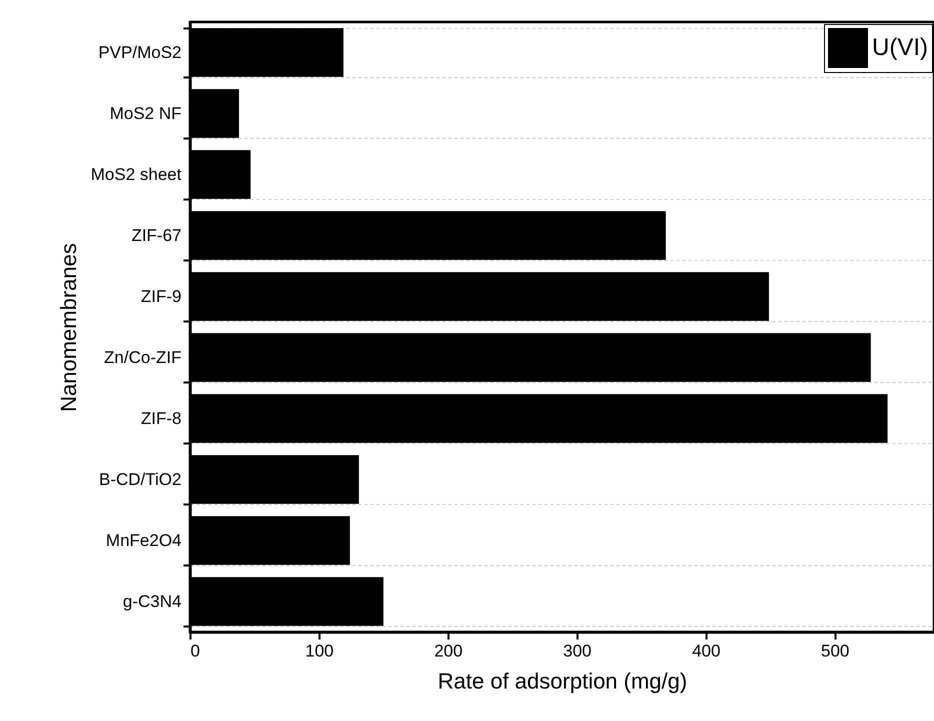 This screenshot has width=934, height=721. What do you see at coordinates (448, 651) in the screenshot?
I see `x-tick-label: 200` at bounding box center [448, 651].